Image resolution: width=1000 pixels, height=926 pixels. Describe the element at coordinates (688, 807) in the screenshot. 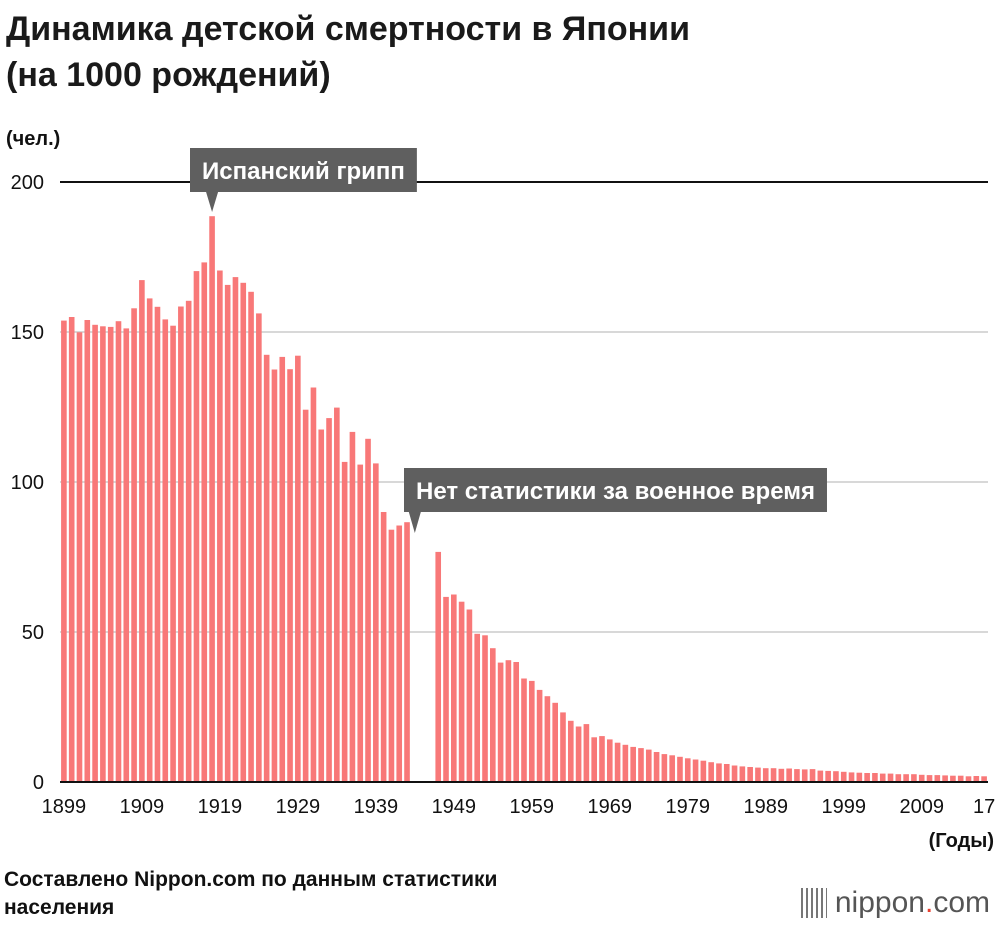

I see `x-tick-label: 1979` at that location.